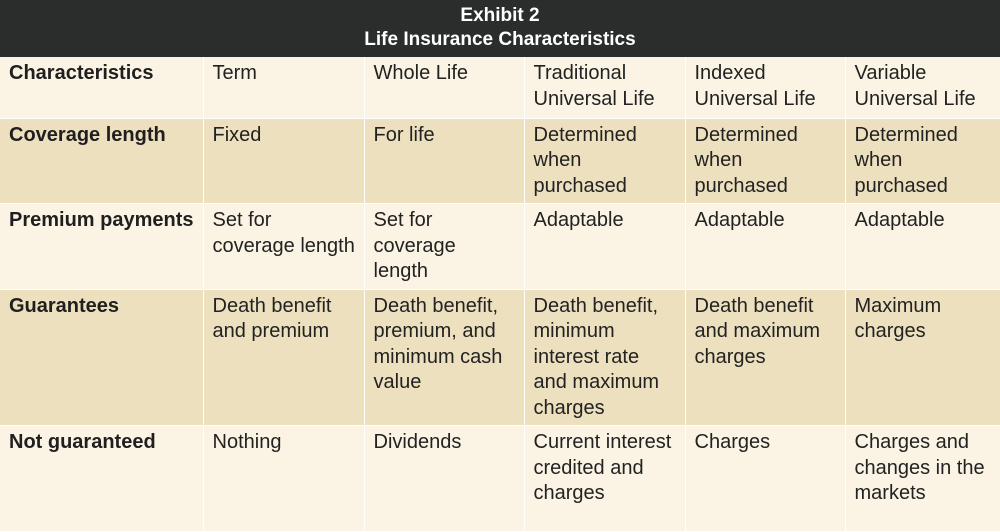 The width and height of the screenshot is (1000, 532). What do you see at coordinates (764, 357) in the screenshot?
I see `table-cell: Death benefit and maximum charges` at bounding box center [764, 357].